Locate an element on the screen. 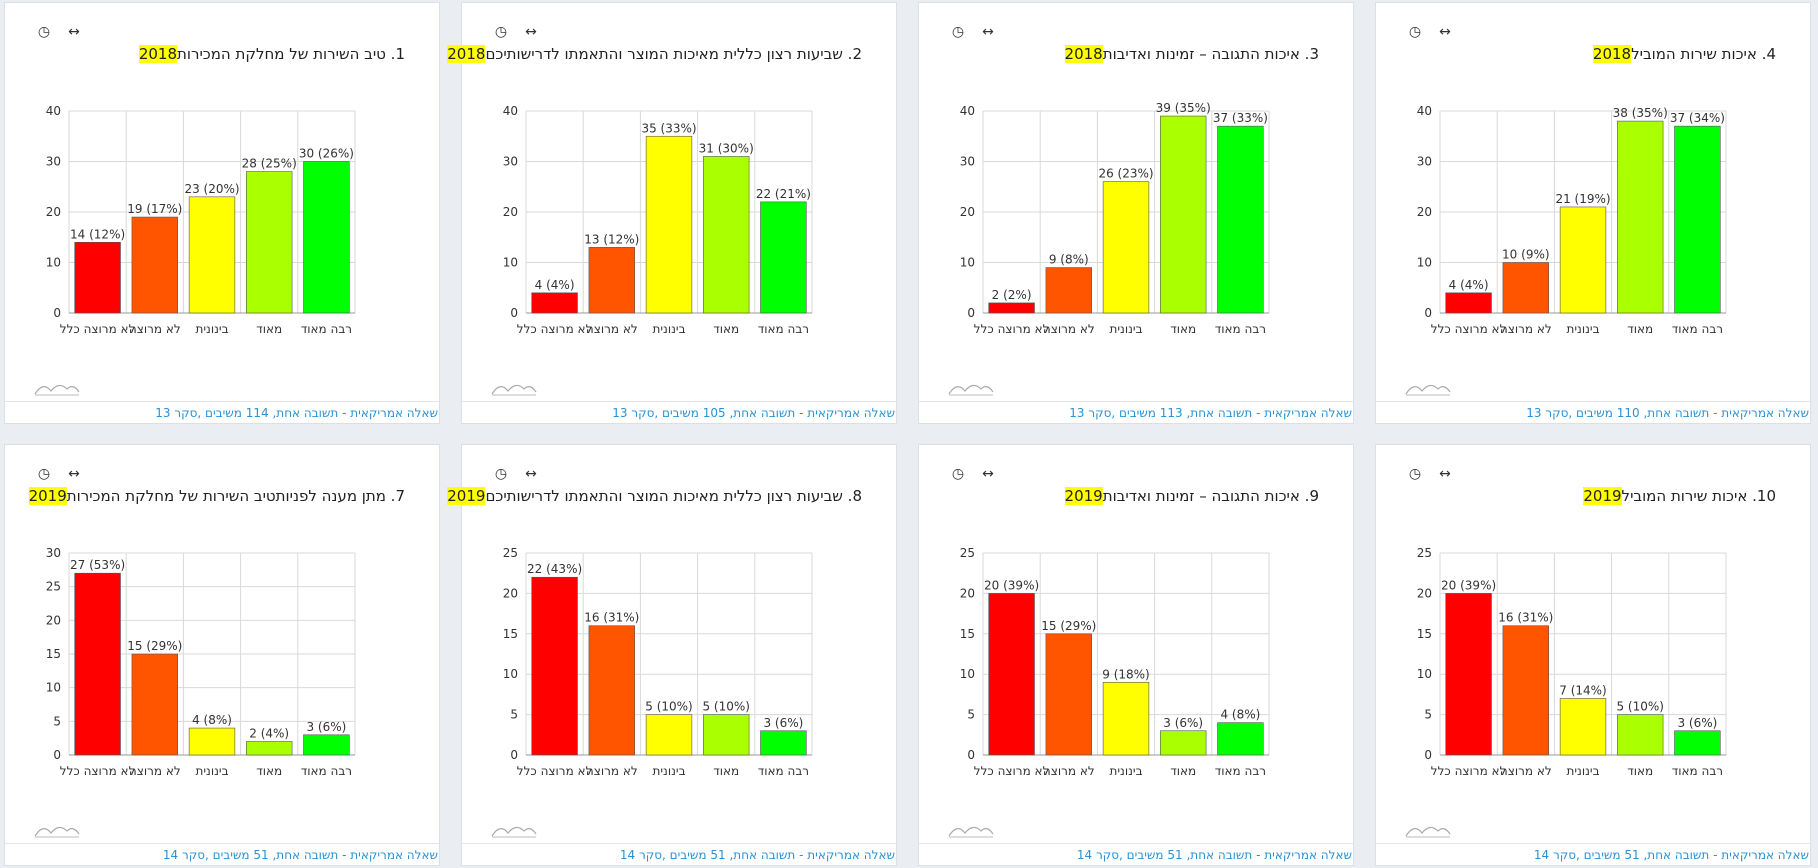 The image size is (1818, 868). bar-data-label: 20 (39%) is located at coordinates (1011, 585).